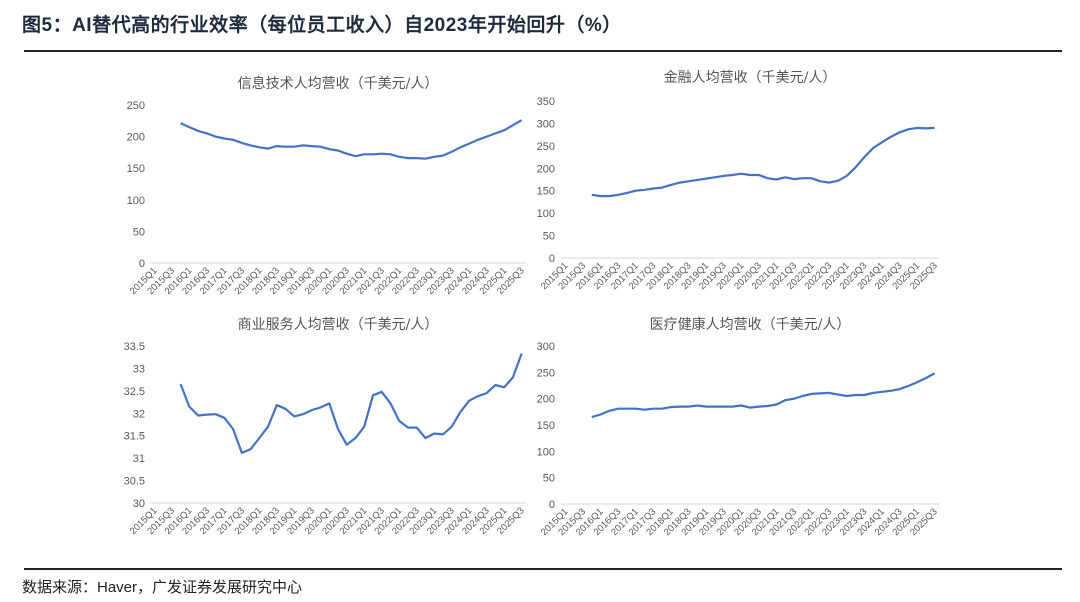  Describe the element at coordinates (543, 51) in the screenshot. I see `top-divider` at that location.